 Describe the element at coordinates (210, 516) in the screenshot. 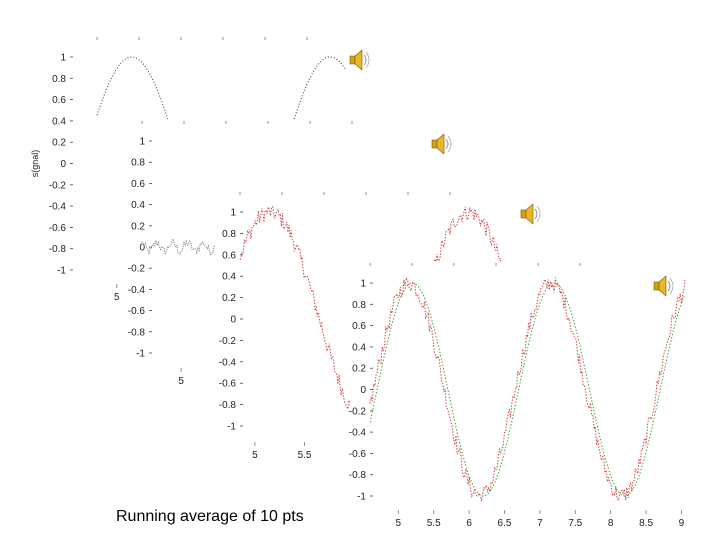

I see `caption-text: Running average of 10 pts` at that location.